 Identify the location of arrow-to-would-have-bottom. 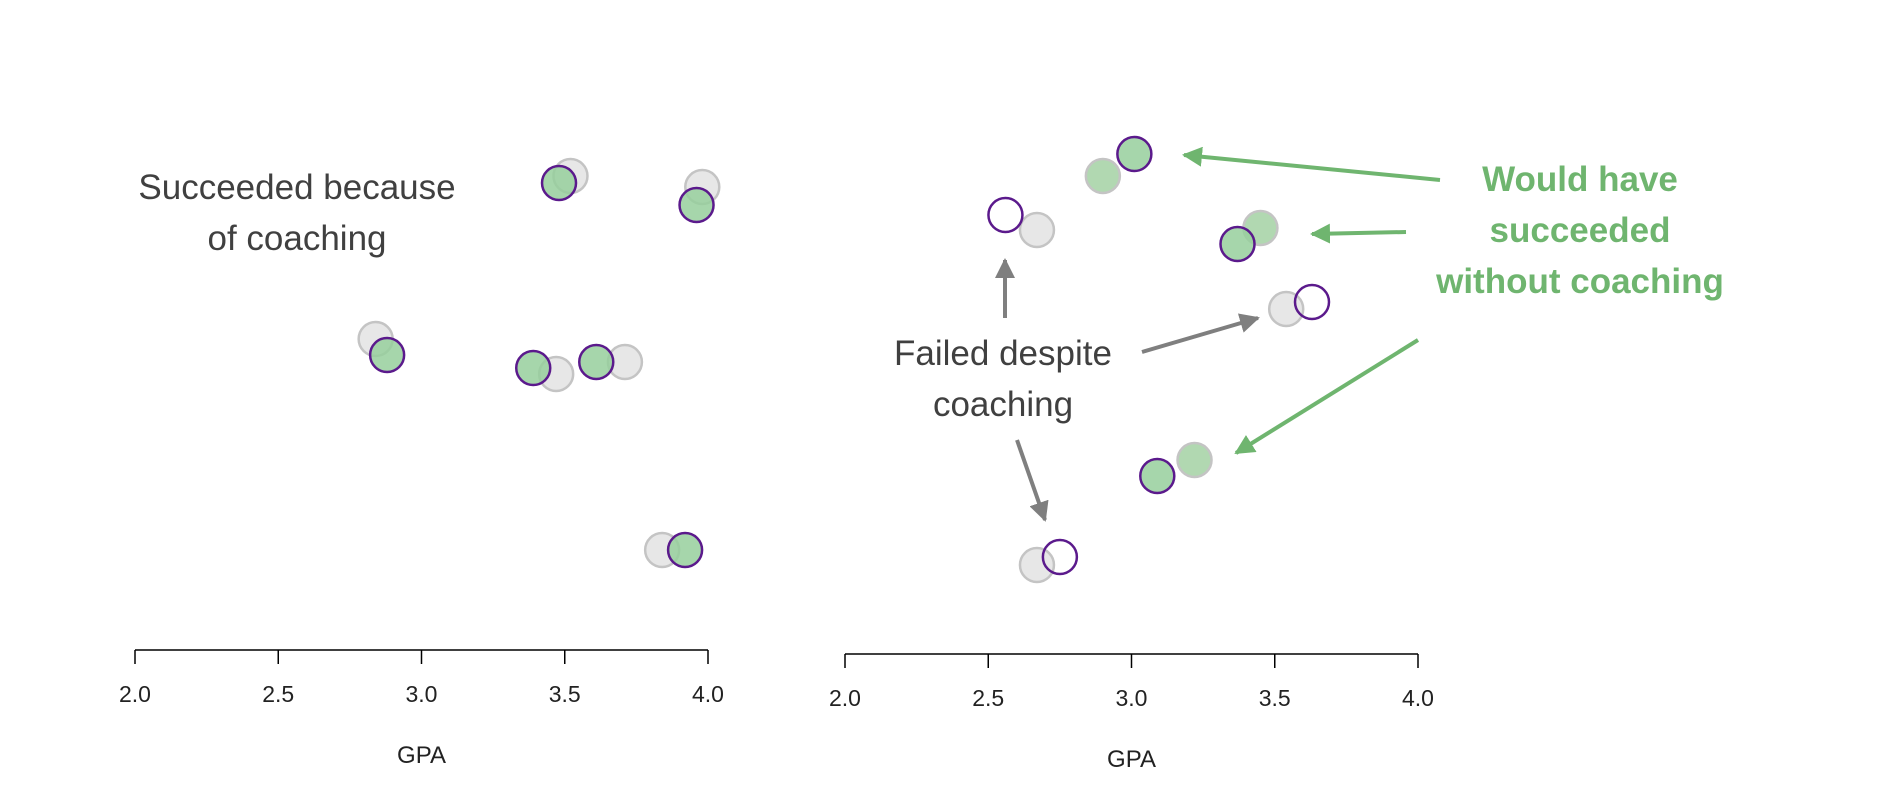
(1327, 396).